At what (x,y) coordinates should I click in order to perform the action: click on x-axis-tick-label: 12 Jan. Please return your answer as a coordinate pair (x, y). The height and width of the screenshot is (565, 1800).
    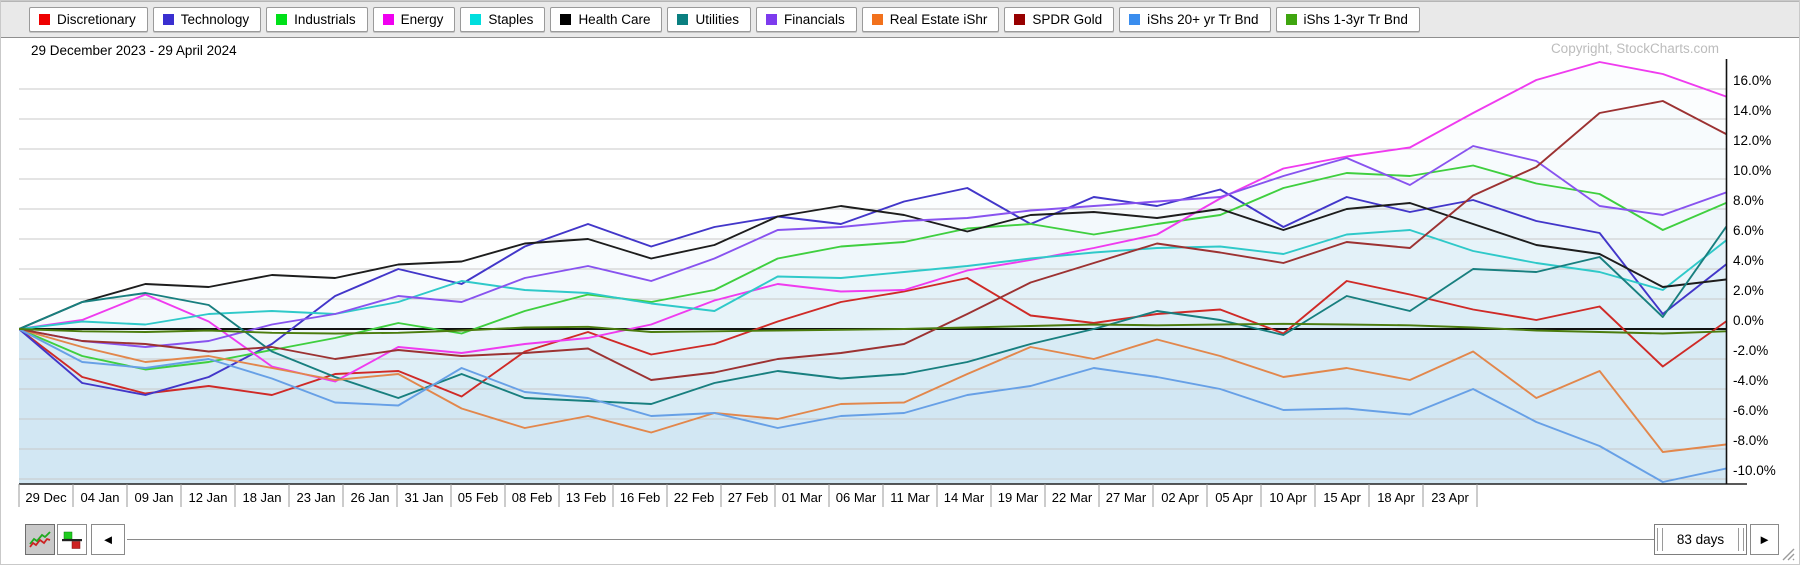
    Looking at the image, I should click on (207, 497).